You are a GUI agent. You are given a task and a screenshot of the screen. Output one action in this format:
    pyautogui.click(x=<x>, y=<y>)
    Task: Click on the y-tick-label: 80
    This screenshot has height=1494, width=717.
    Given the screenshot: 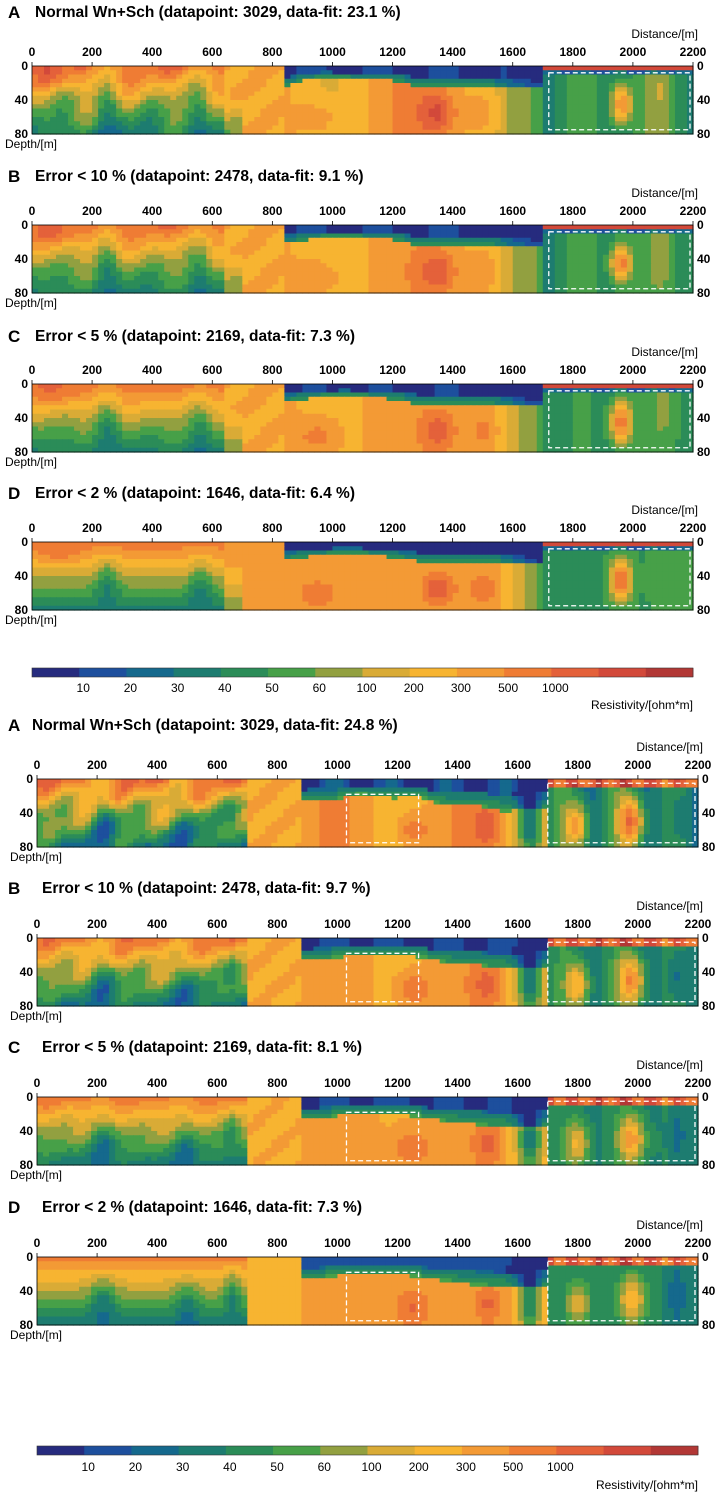 What is the action you would take?
    pyautogui.click(x=22, y=134)
    